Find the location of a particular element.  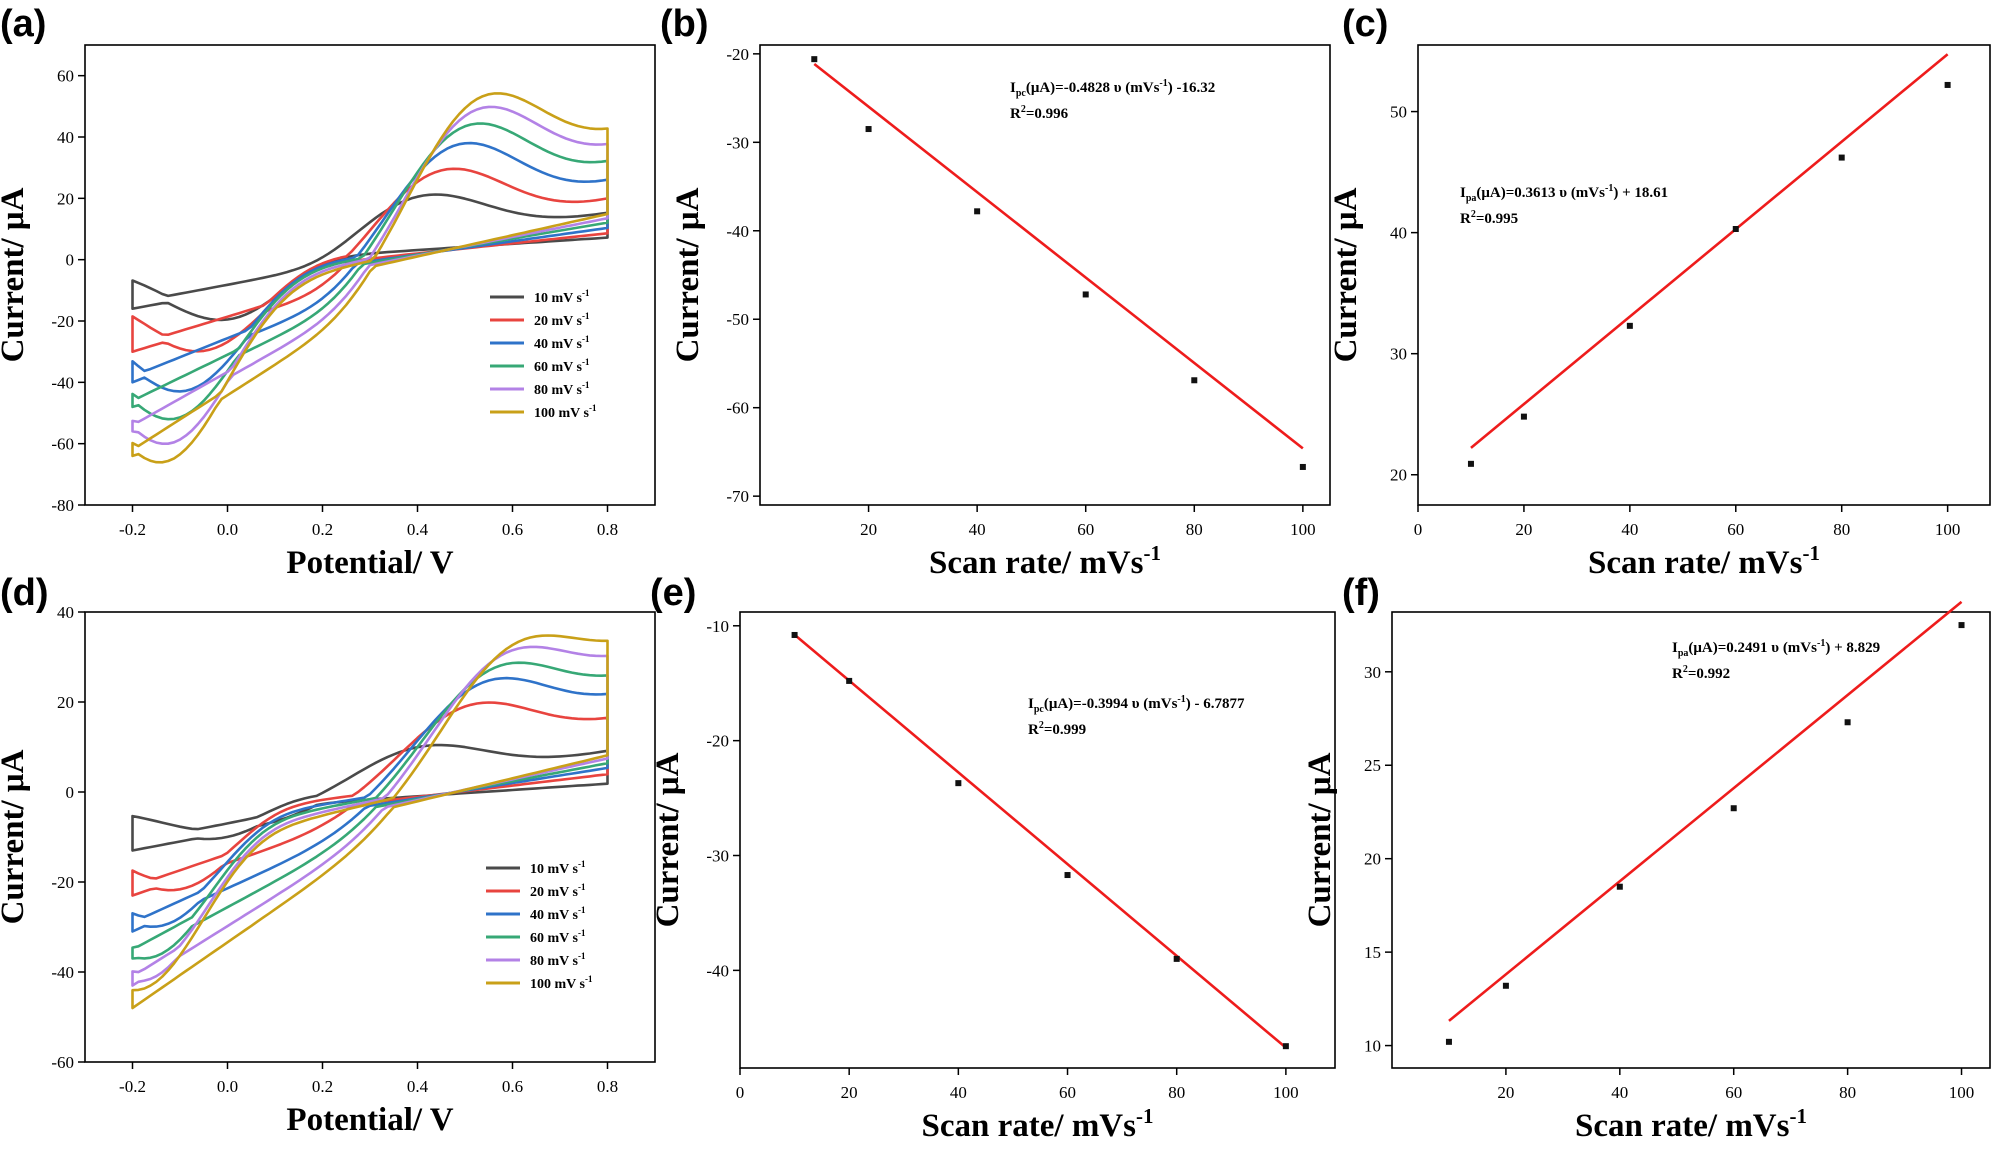

legend-label: 100 mV s is located at coordinates (562, 413).